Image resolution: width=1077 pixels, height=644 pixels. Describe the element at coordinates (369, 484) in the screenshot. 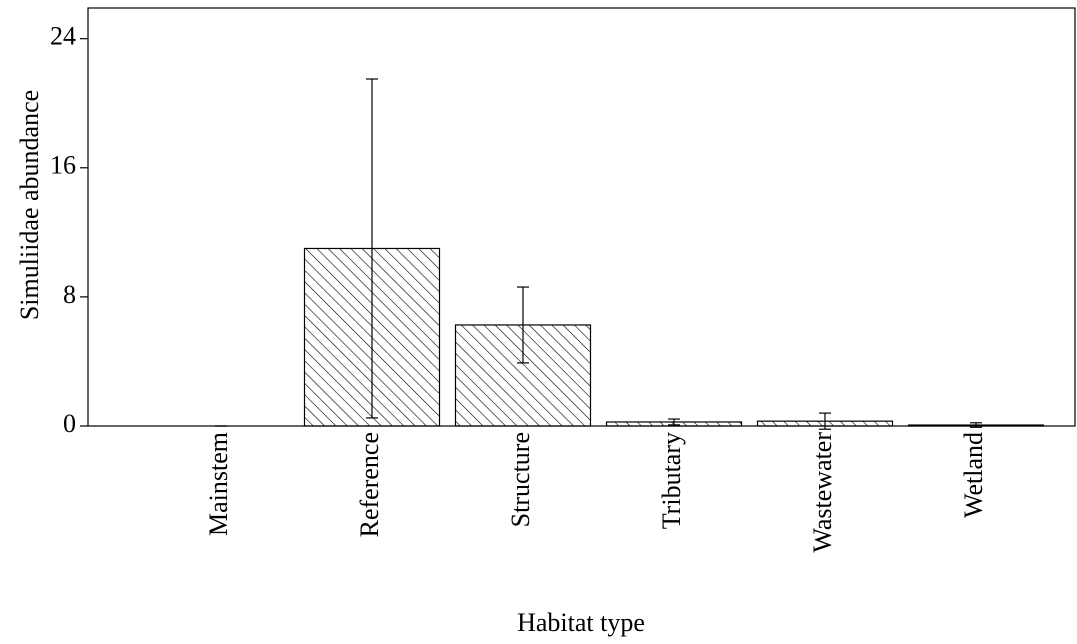

I see `x-tick-label: Reference` at that location.